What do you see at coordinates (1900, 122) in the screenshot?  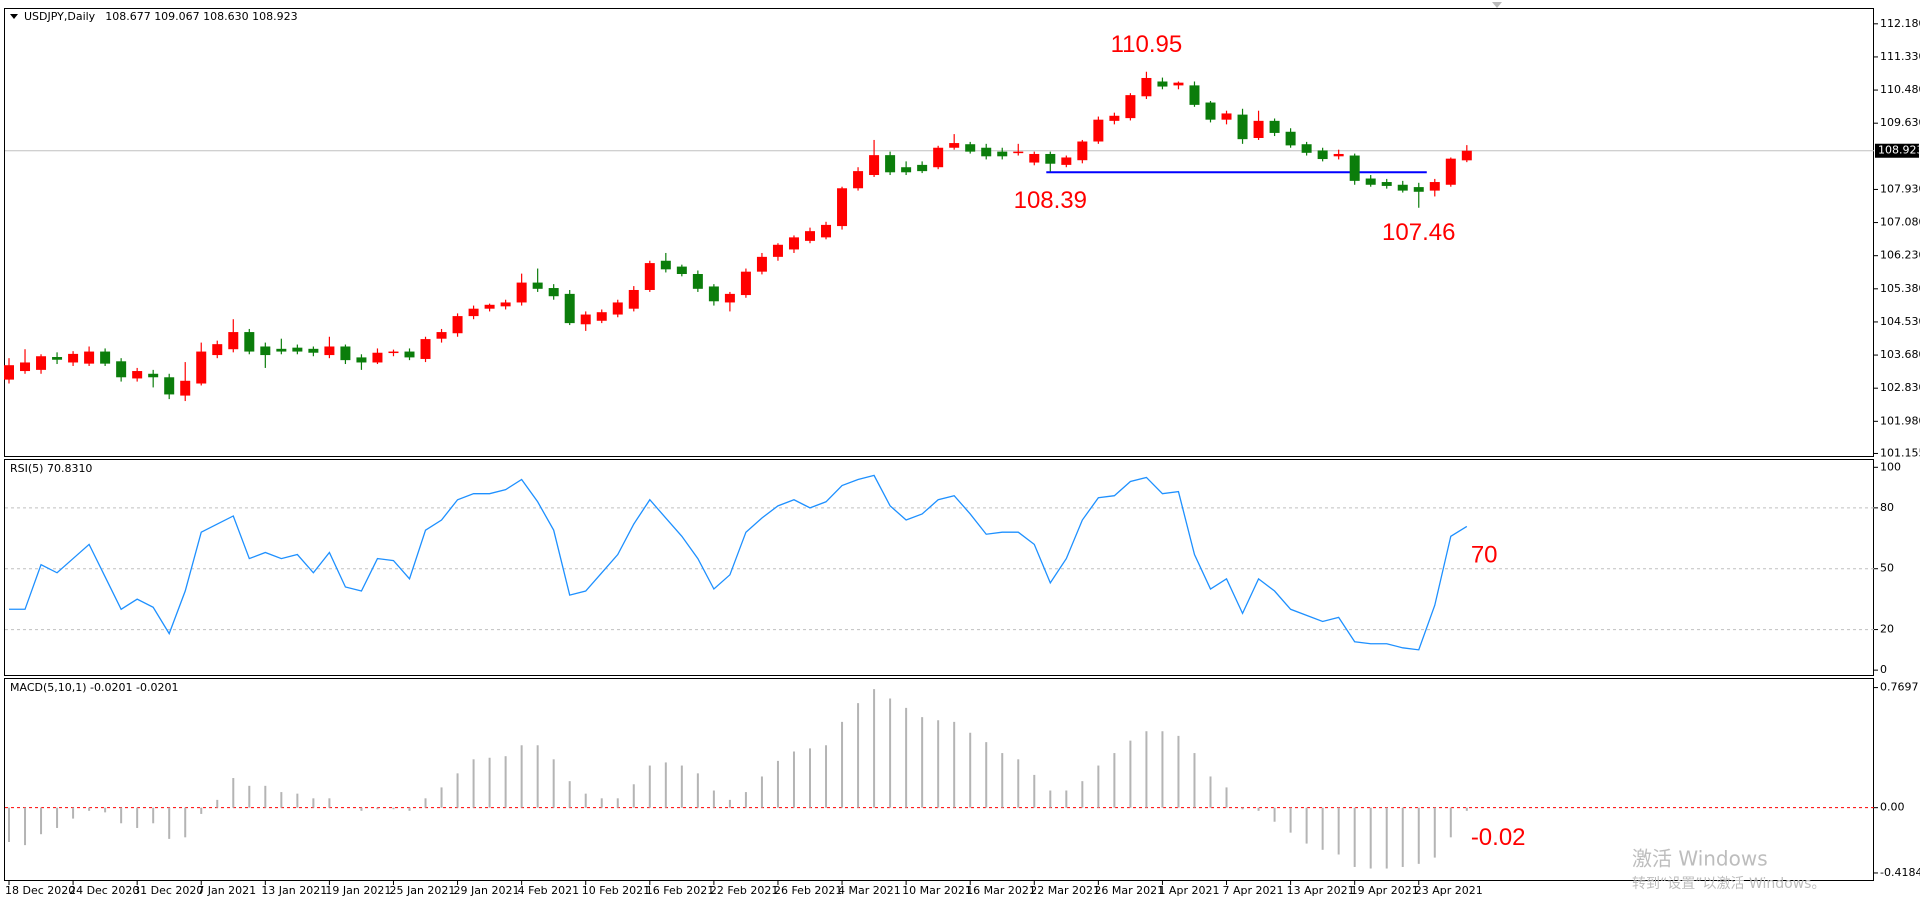 I see `y-tick-label: 109.630` at bounding box center [1900, 122].